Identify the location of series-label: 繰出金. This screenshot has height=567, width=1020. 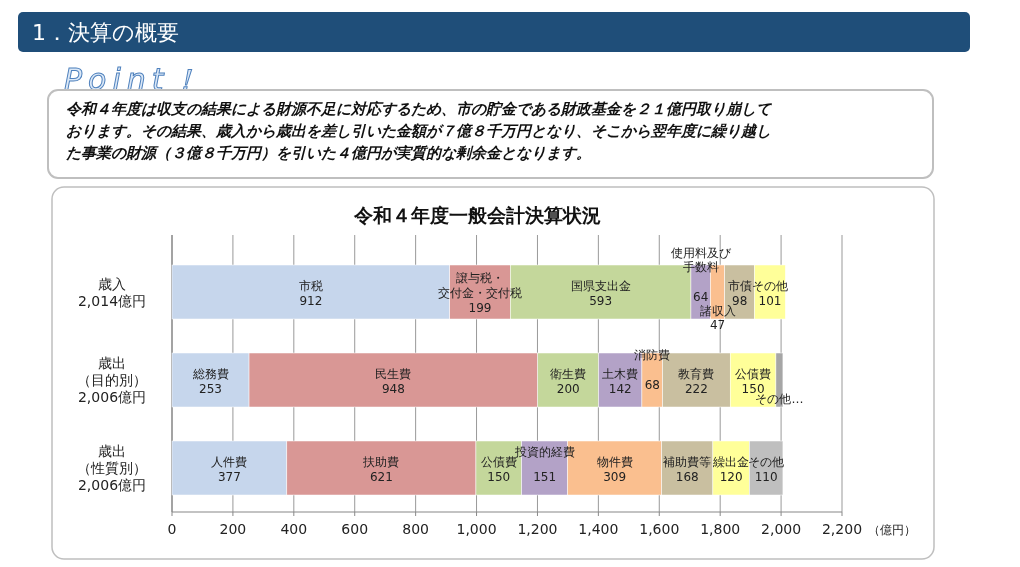
(731, 461).